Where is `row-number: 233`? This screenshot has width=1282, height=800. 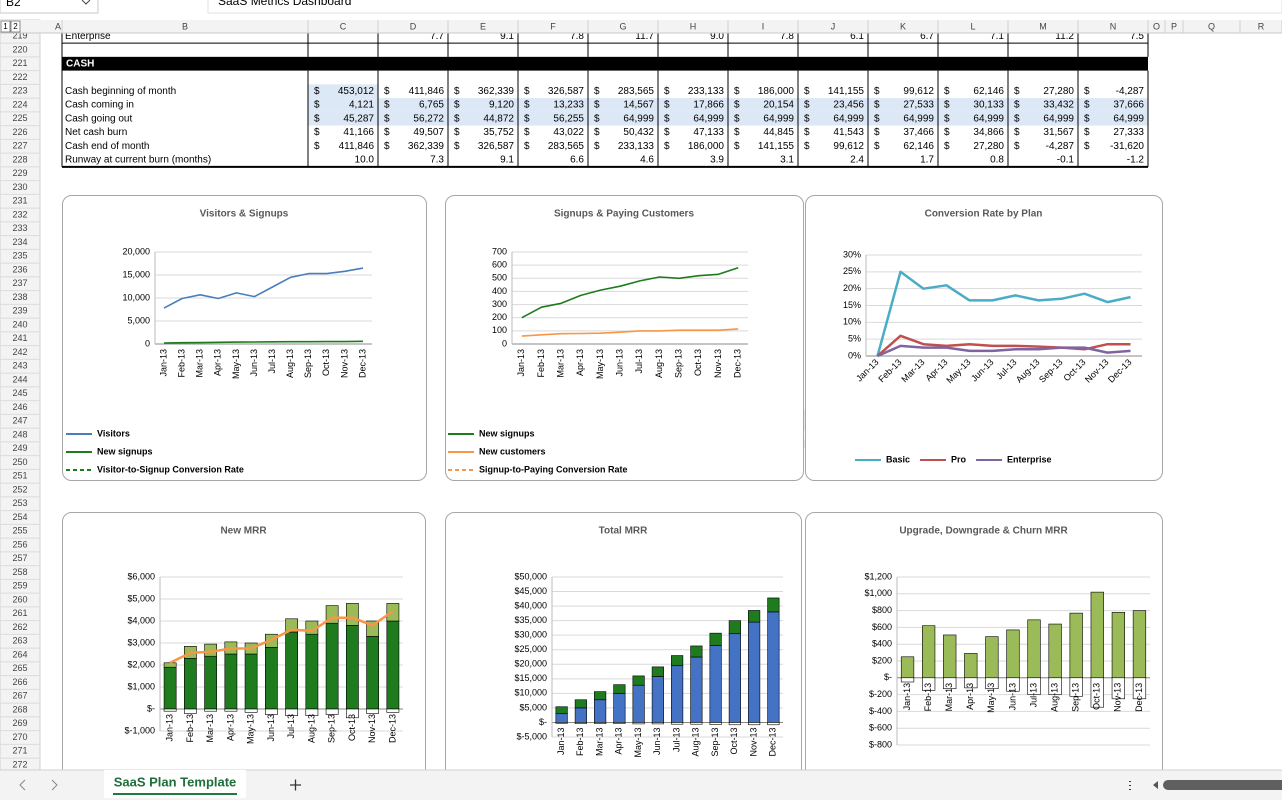 row-number: 233 is located at coordinates (19, 228).